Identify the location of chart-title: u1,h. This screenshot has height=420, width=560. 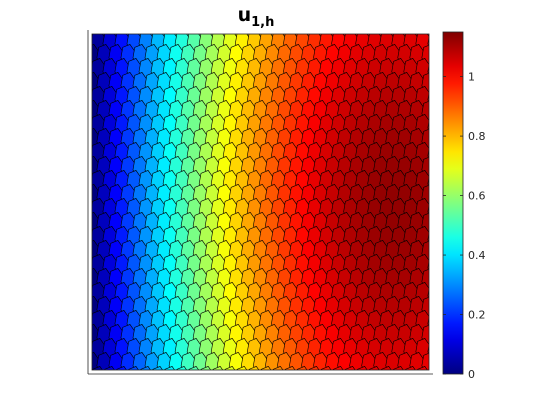
(256, 17).